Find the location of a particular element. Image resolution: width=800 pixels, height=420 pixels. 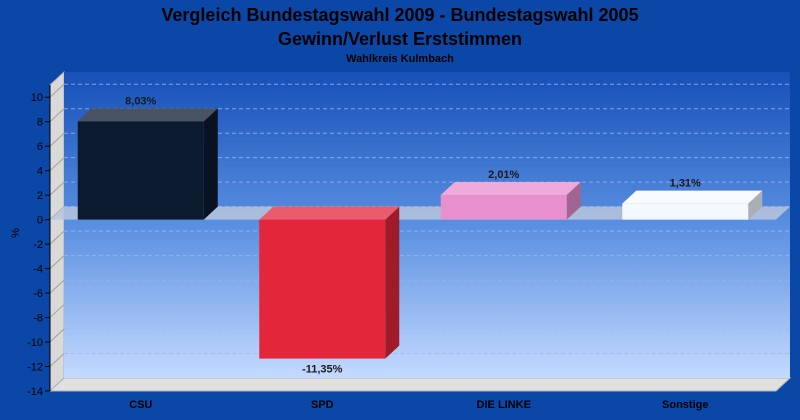

y-axis-label: % is located at coordinates (16, 233).